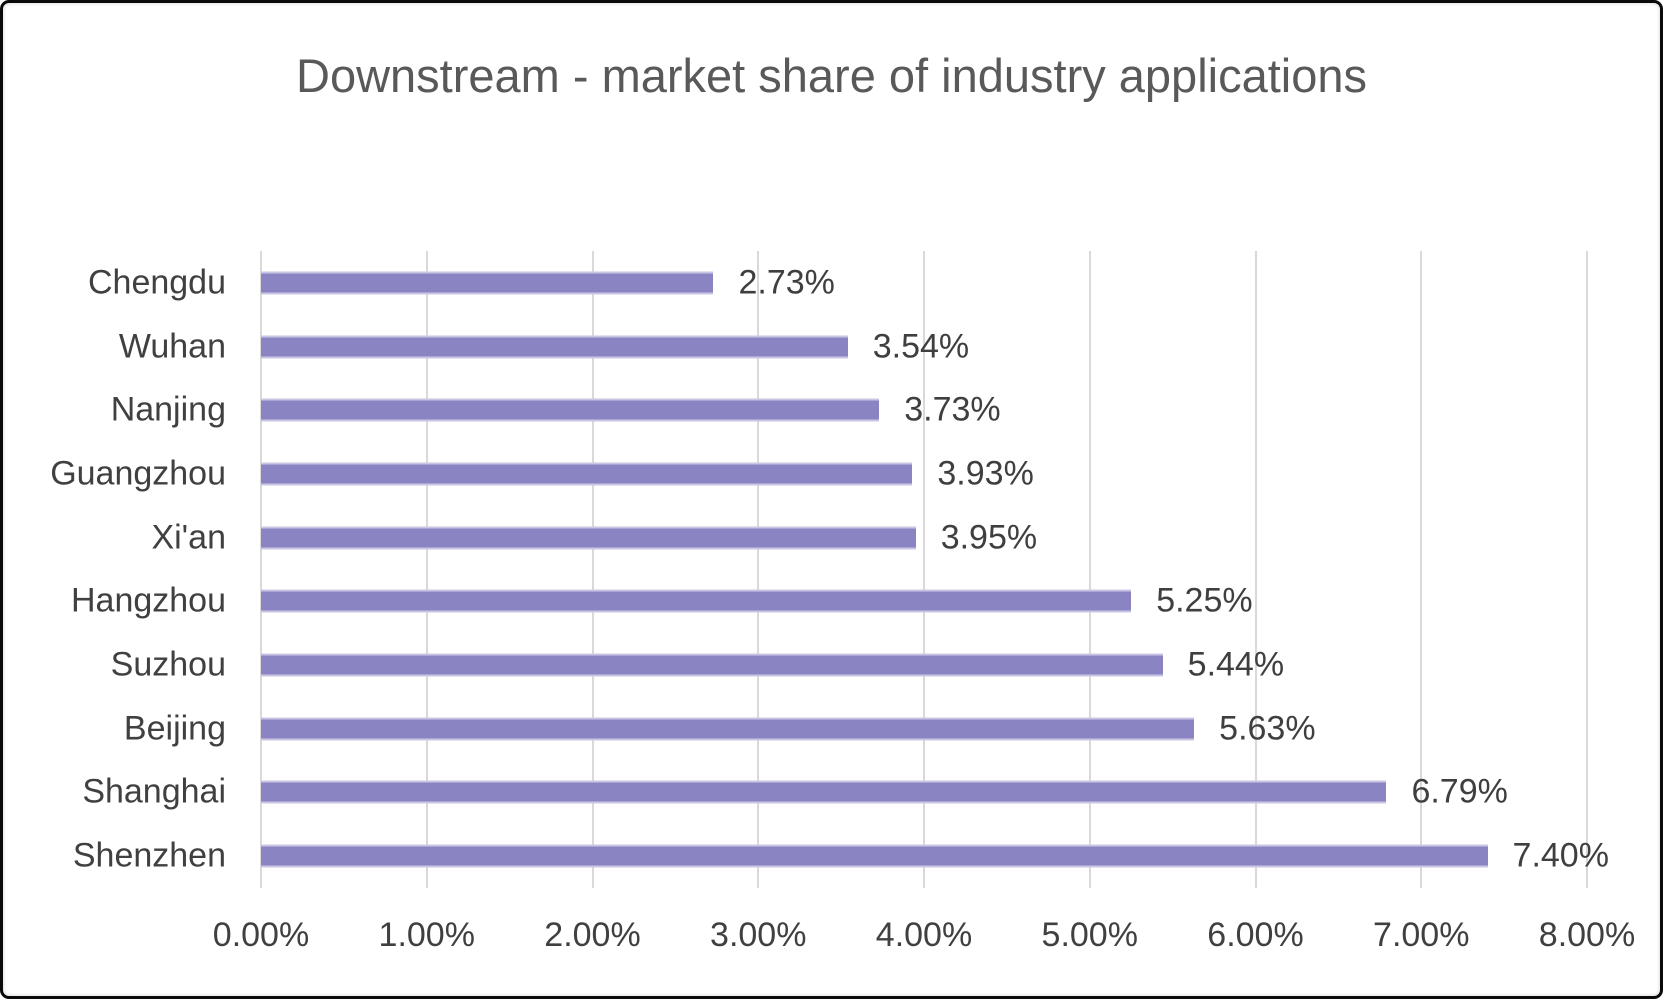 The height and width of the screenshot is (999, 1663). I want to click on x-axis-tick-label: 1.00%, so click(426, 935).